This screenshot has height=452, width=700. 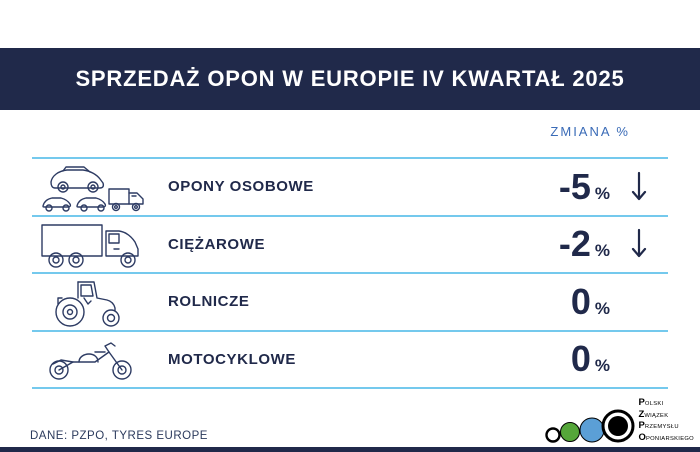 I want to click on pzpo-logo: Polski Związek Przemysłu Oponiarskiego, so click(x=619, y=421).